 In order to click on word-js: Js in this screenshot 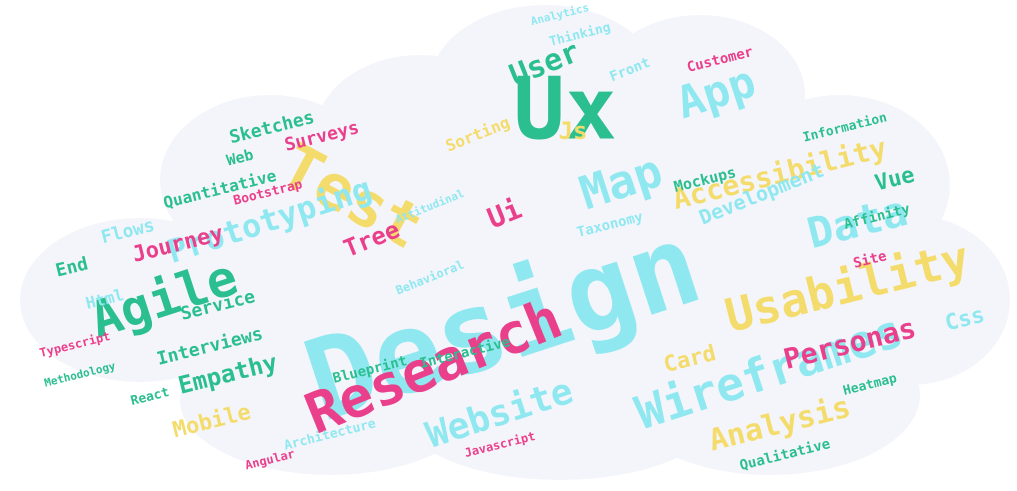, I will do `click(573, 131)`.